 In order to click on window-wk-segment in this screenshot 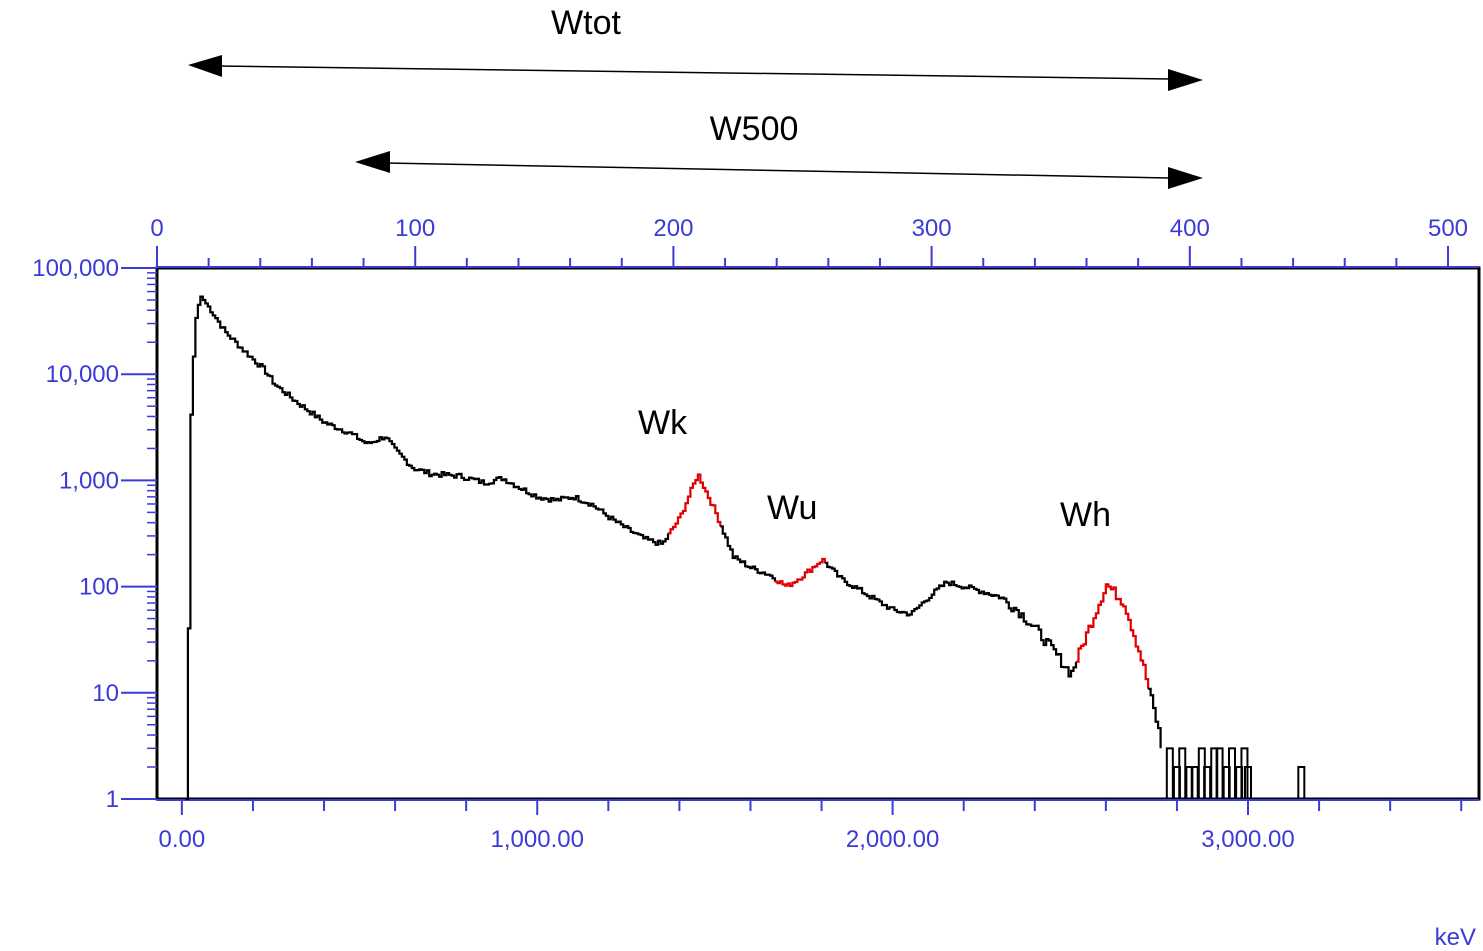, I will do `click(695, 504)`.